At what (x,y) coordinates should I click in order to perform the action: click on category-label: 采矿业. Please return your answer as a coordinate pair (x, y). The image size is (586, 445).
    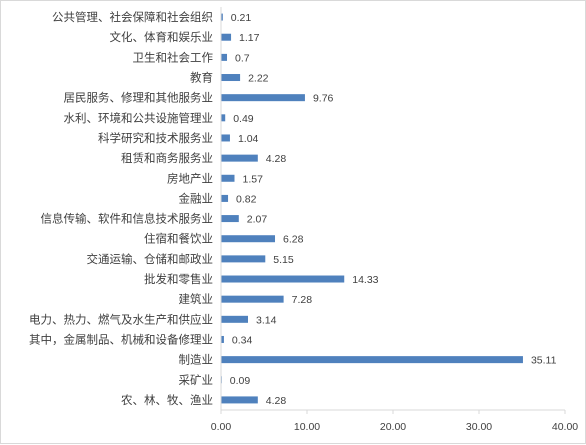
    Looking at the image, I should click on (196, 380).